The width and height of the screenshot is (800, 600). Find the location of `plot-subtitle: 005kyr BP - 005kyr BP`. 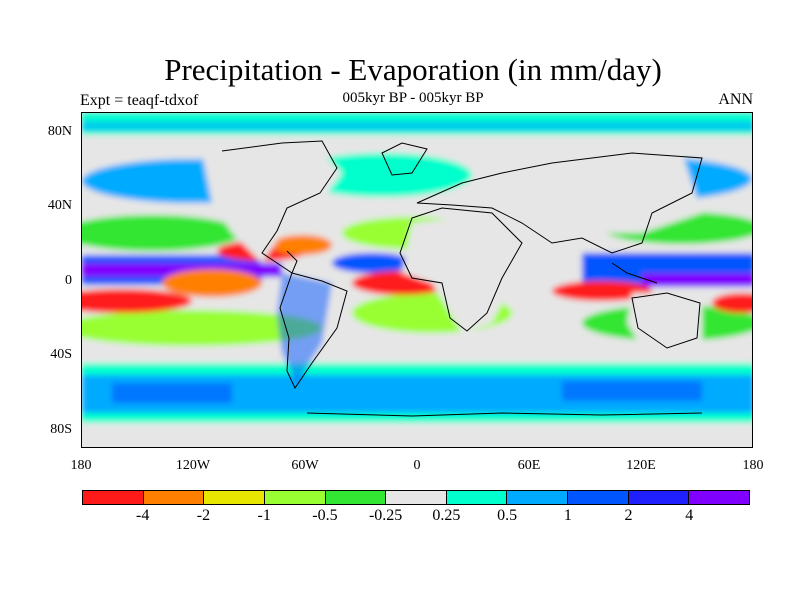

plot-subtitle: 005kyr BP - 005kyr BP is located at coordinates (413, 98).